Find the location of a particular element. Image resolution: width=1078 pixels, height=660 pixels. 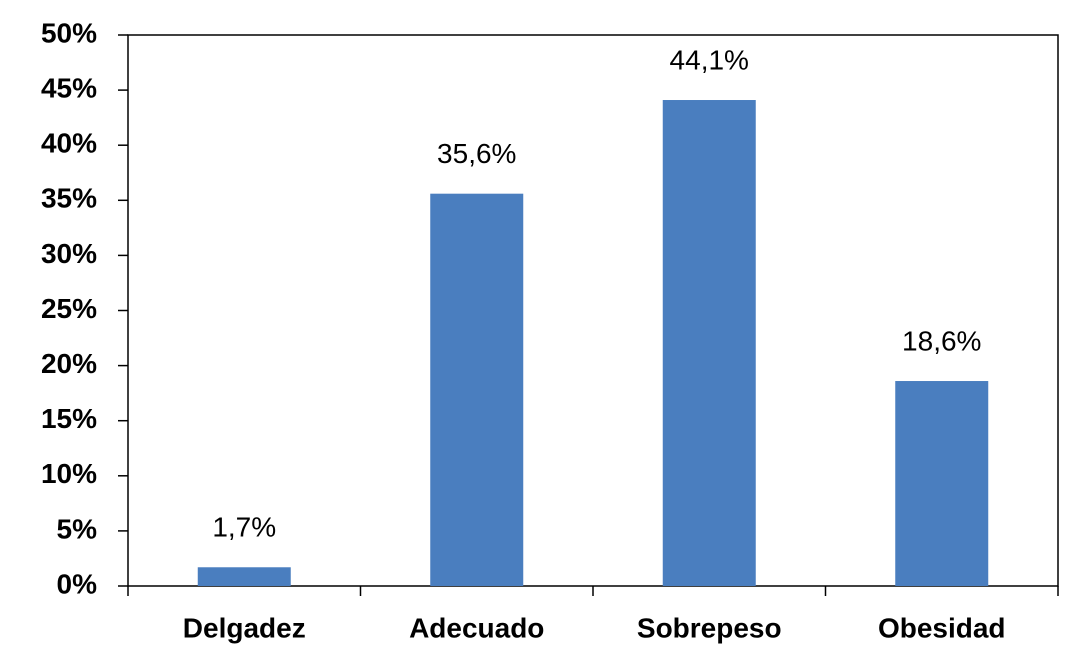

x-tick-label: Delgadez is located at coordinates (244, 627).